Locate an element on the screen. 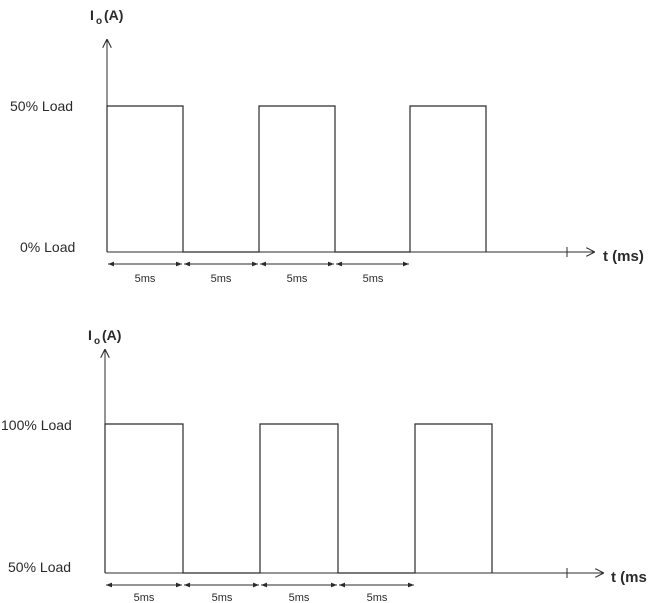  x-axis-label-top: t (ms) is located at coordinates (623, 256).